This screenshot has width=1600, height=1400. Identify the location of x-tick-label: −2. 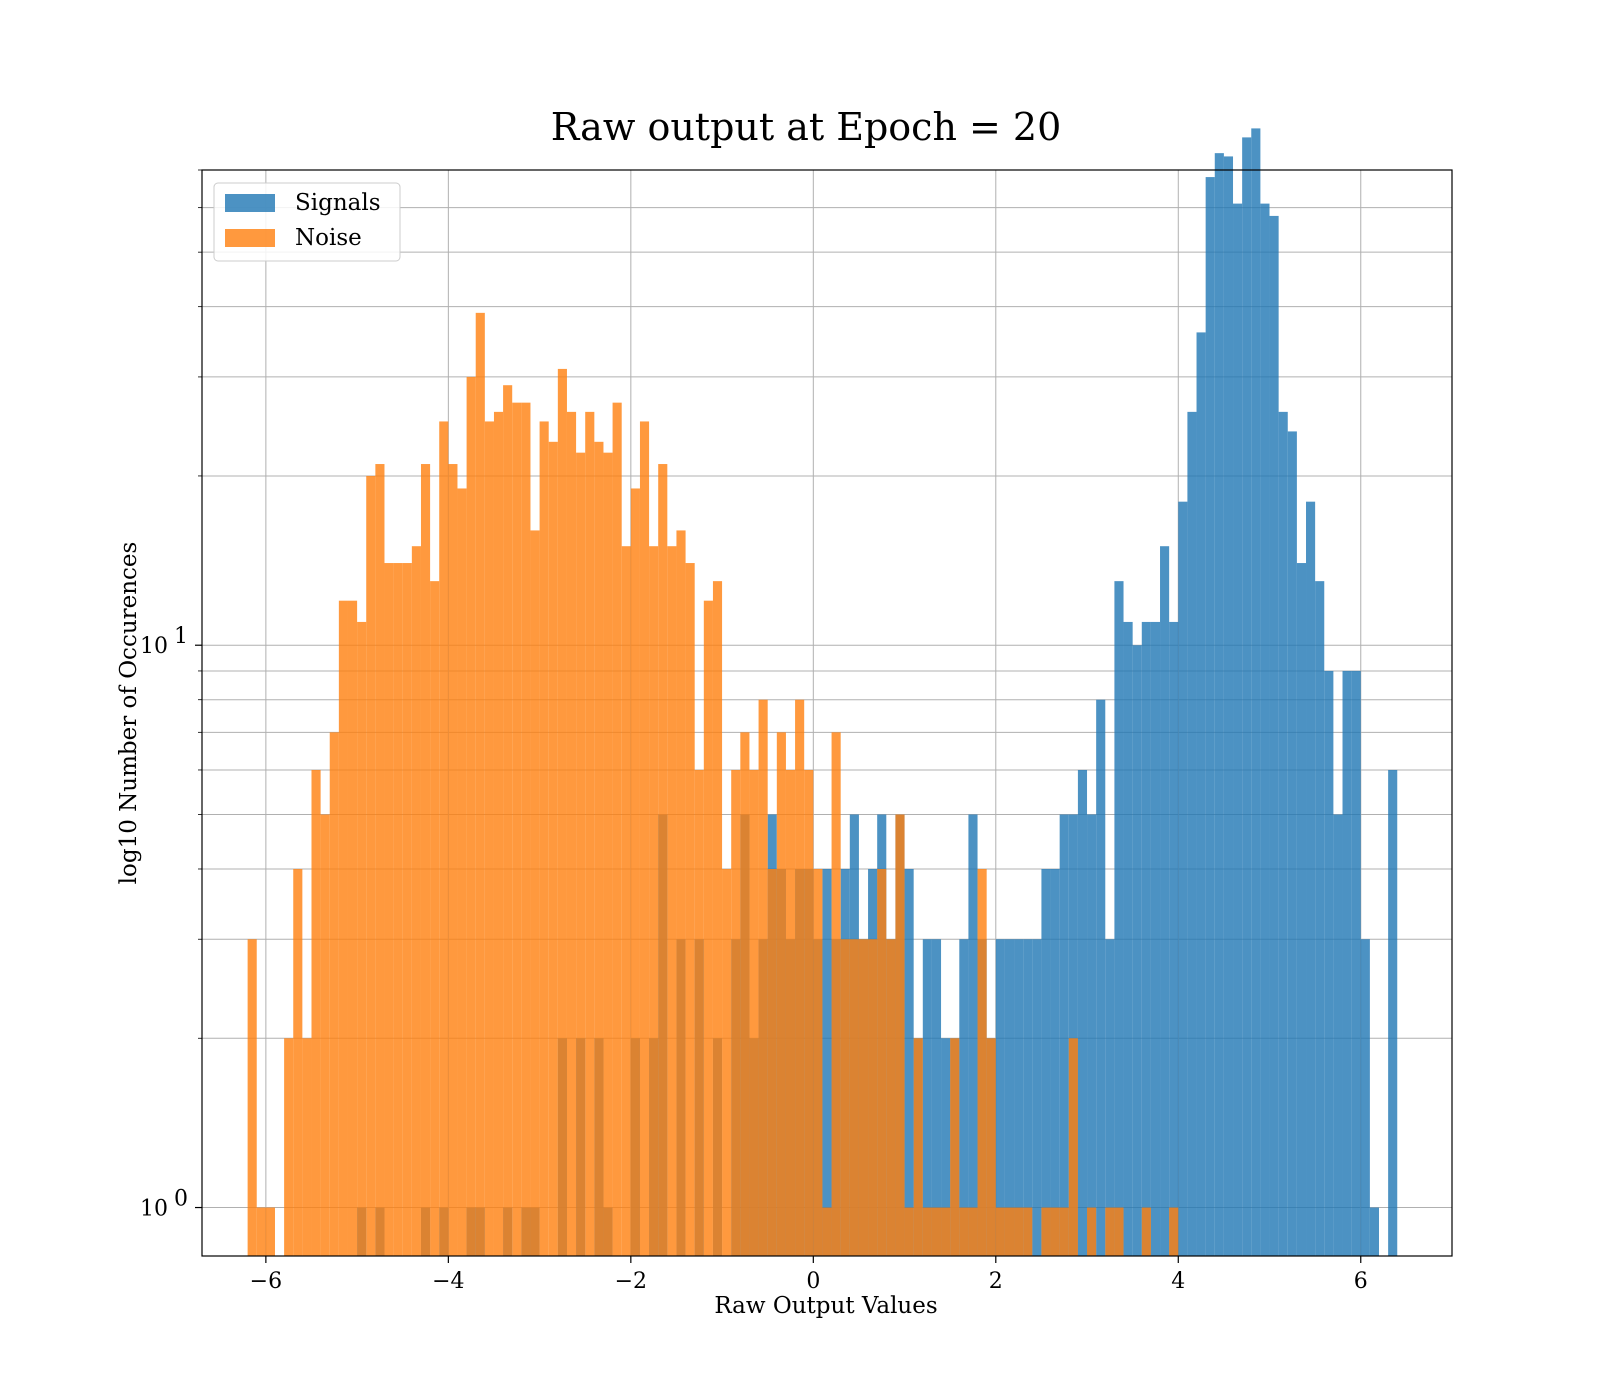
(631, 1281).